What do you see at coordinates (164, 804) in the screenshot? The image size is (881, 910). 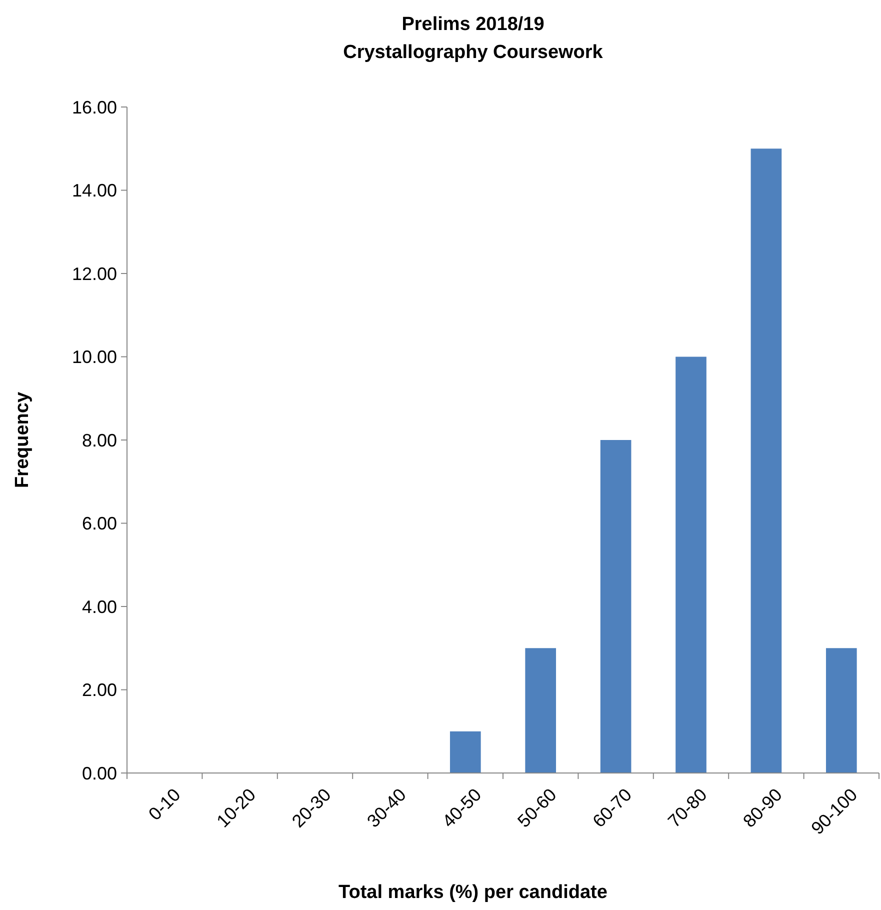 I see `x-tick-label: 0-10` at bounding box center [164, 804].